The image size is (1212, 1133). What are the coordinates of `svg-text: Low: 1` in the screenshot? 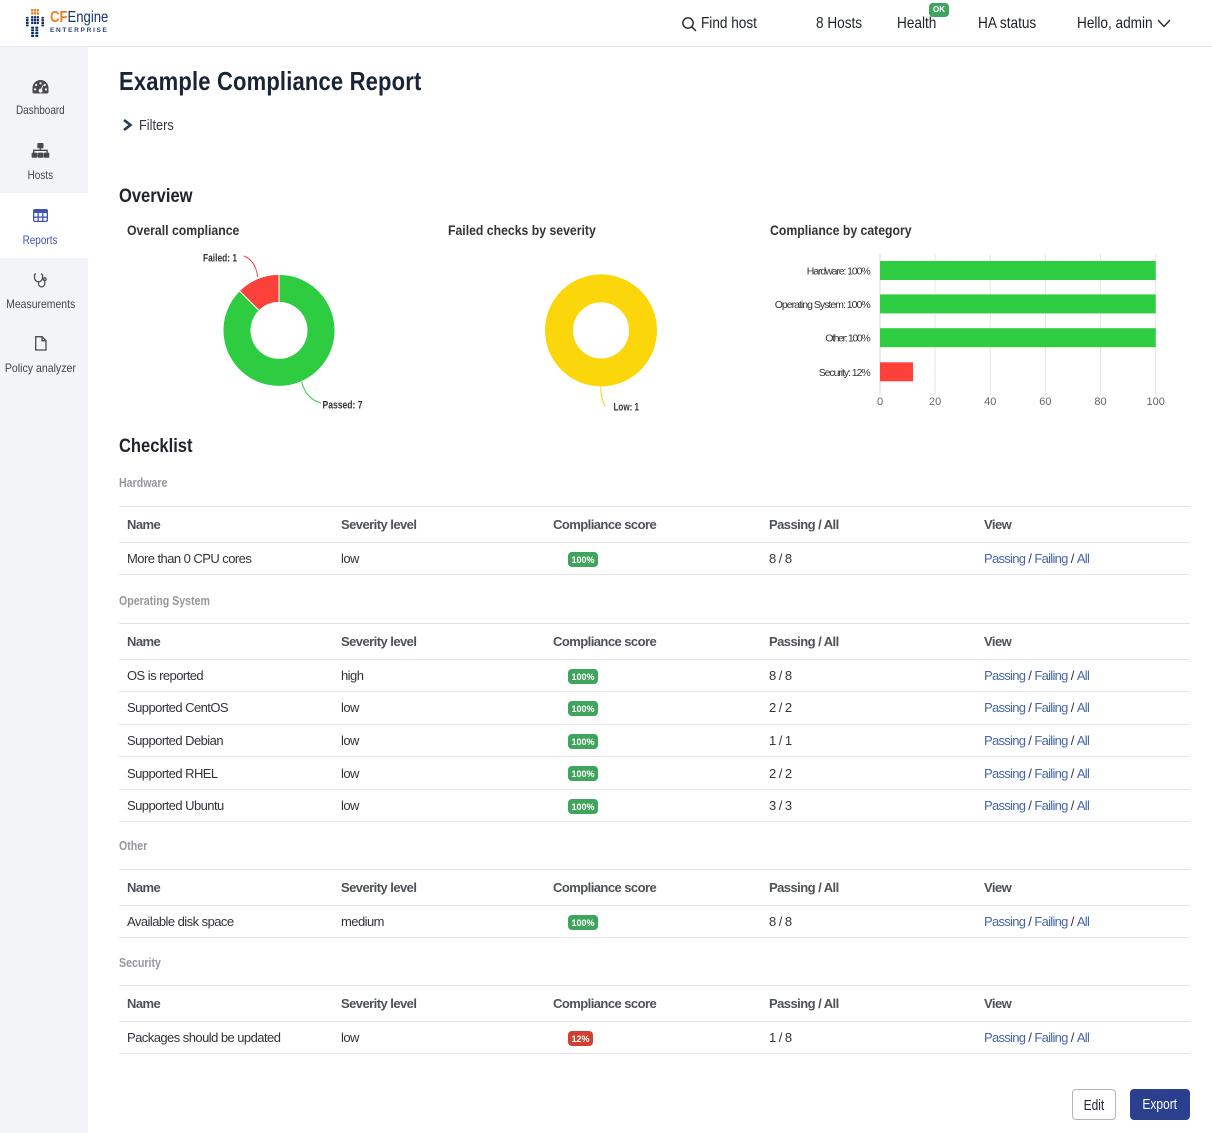 It's located at (627, 408).